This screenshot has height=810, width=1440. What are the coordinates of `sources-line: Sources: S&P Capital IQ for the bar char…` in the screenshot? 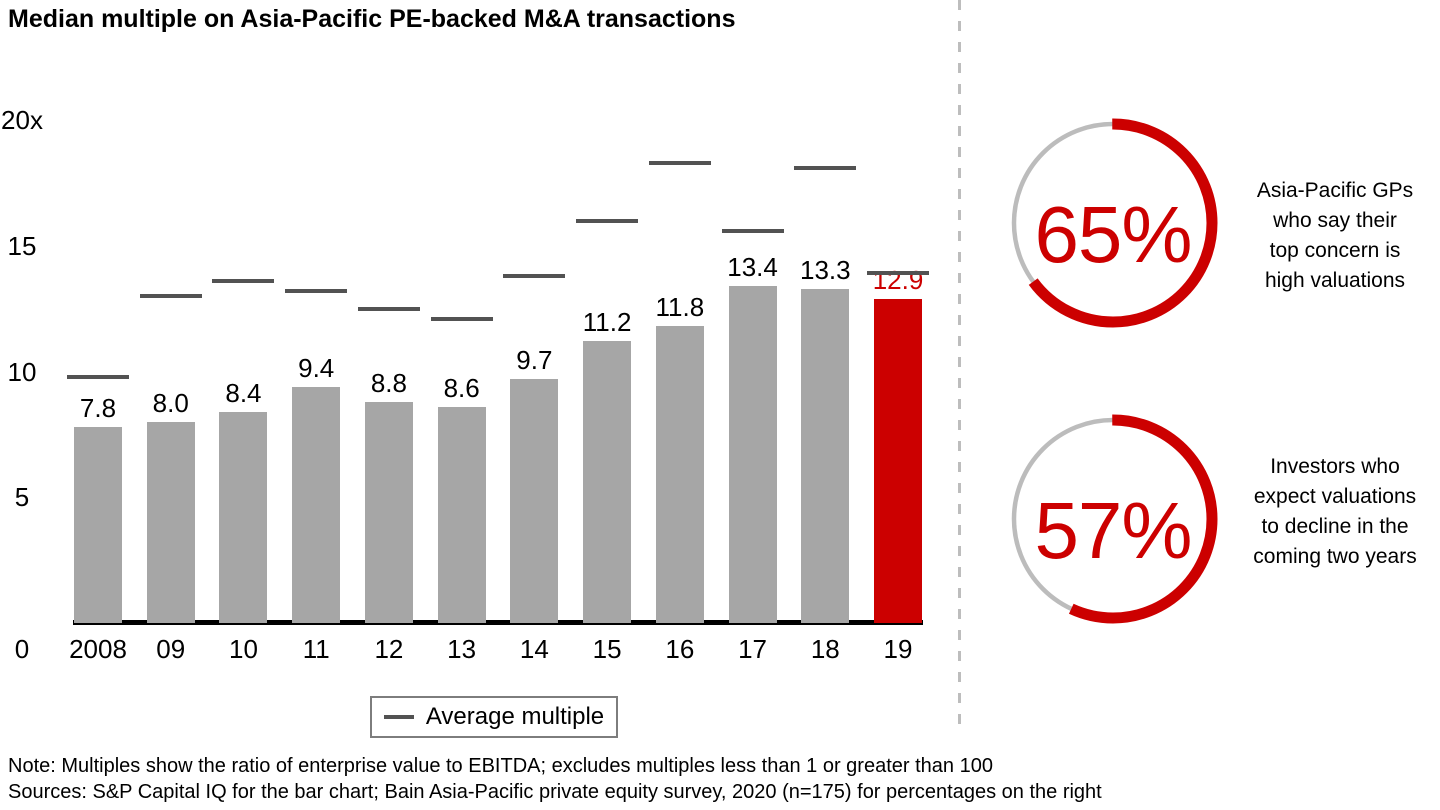 It's located at (555, 792).